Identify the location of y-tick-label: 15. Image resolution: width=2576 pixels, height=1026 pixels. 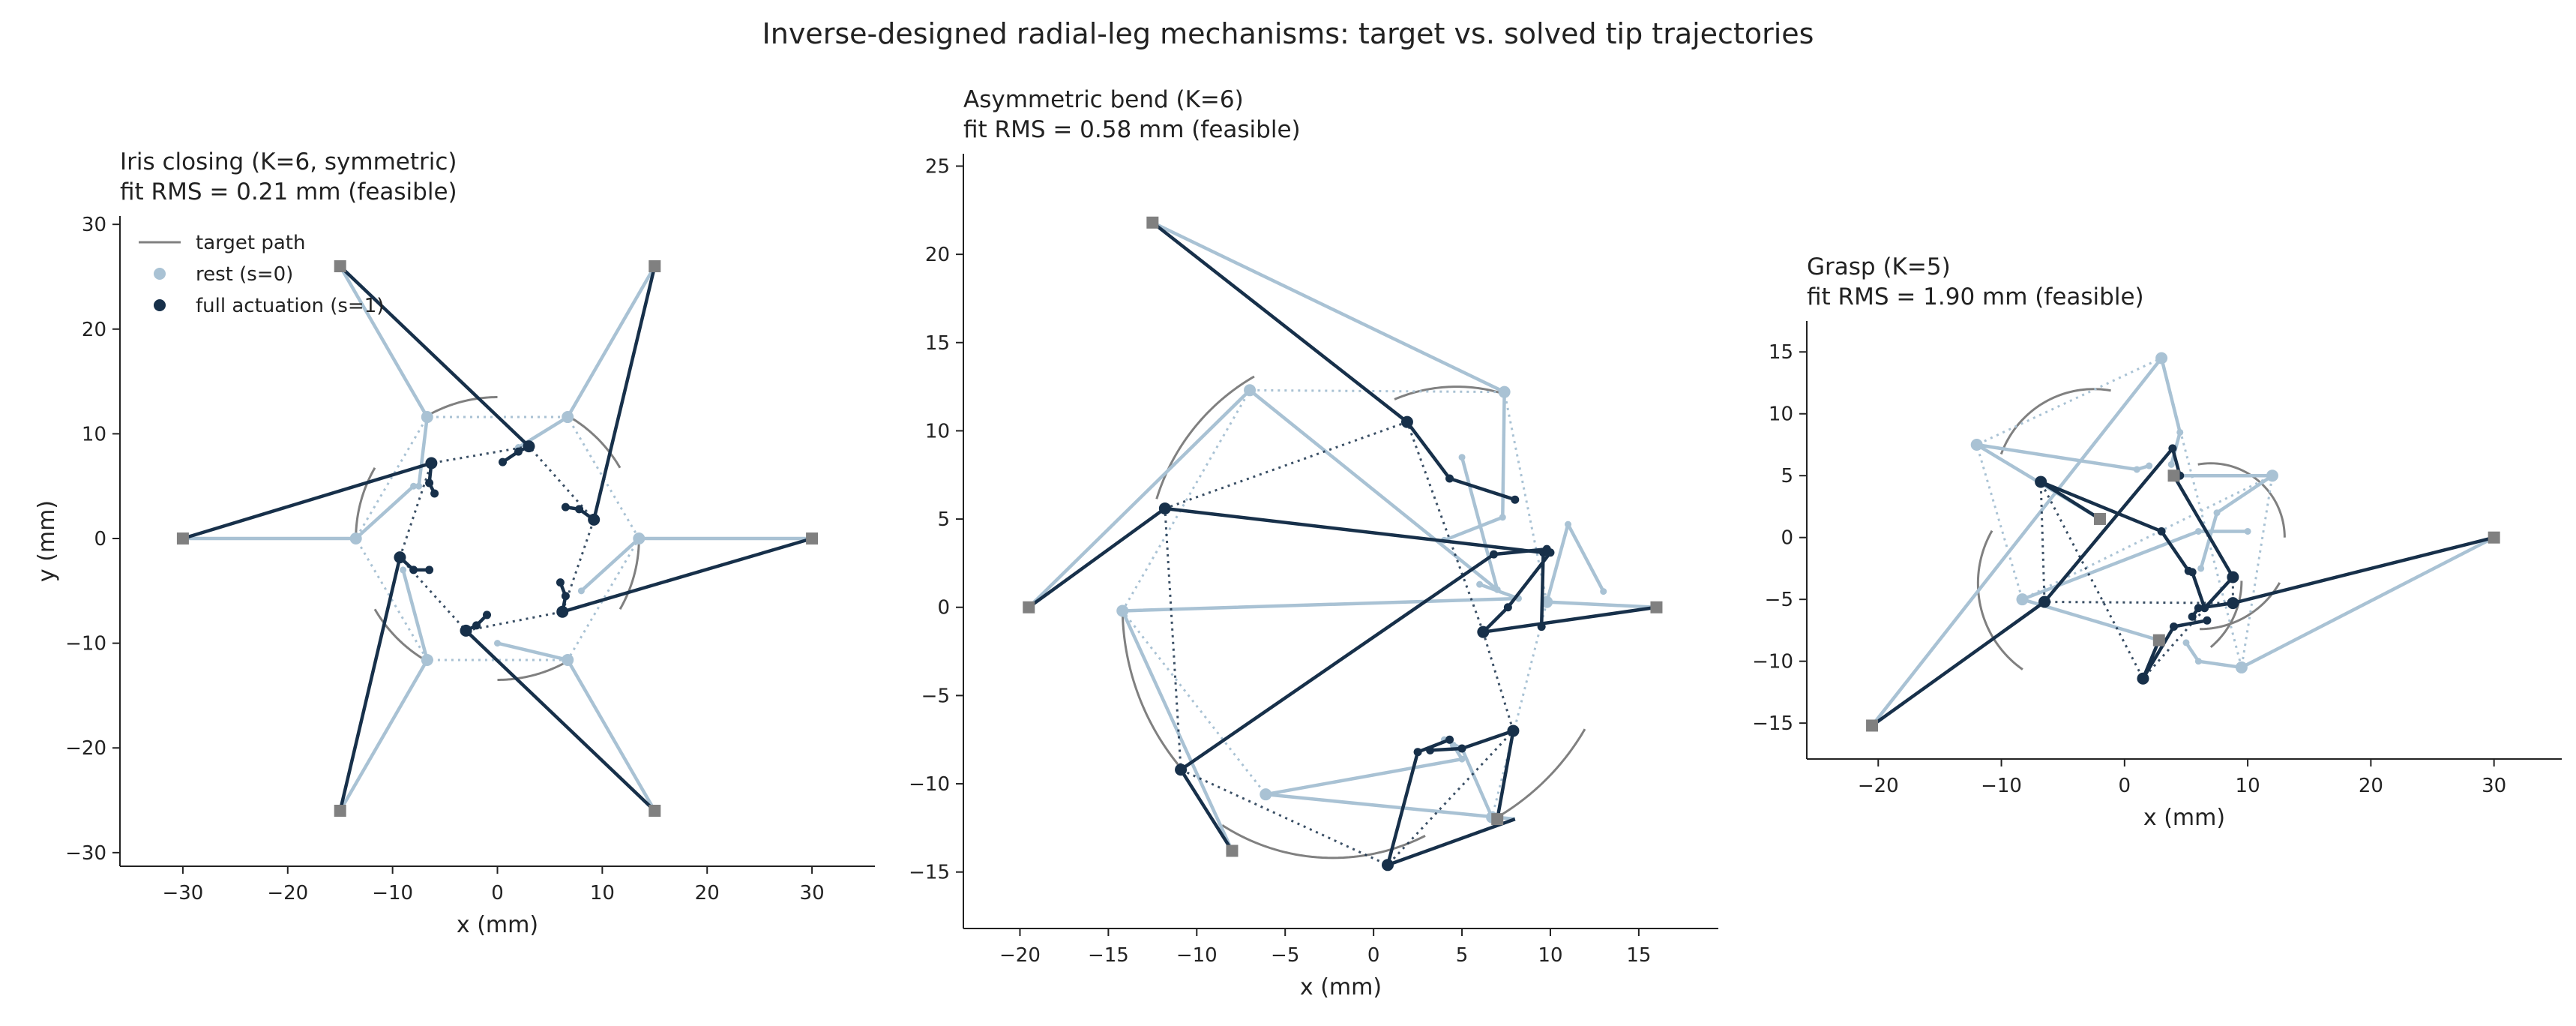
(937, 343).